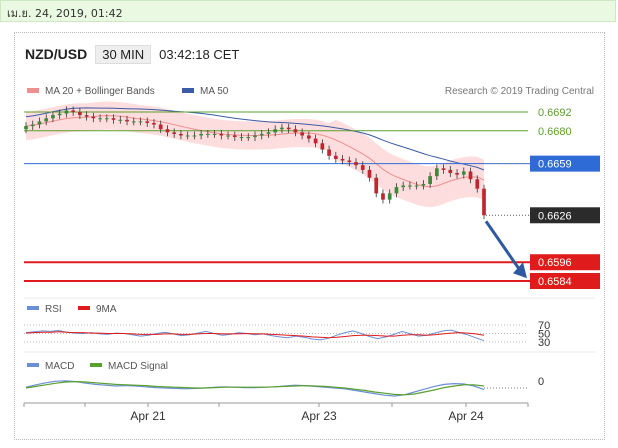 Image resolution: width=618 pixels, height=448 pixels. I want to click on pair-title: NZD/USD, so click(56, 54).